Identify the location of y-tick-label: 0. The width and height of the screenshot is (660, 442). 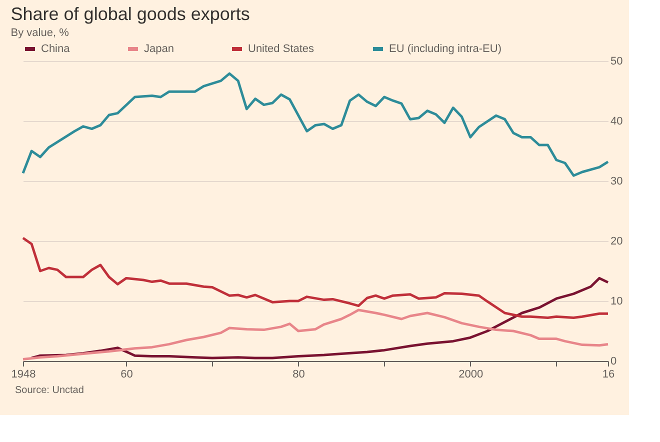
(613, 362).